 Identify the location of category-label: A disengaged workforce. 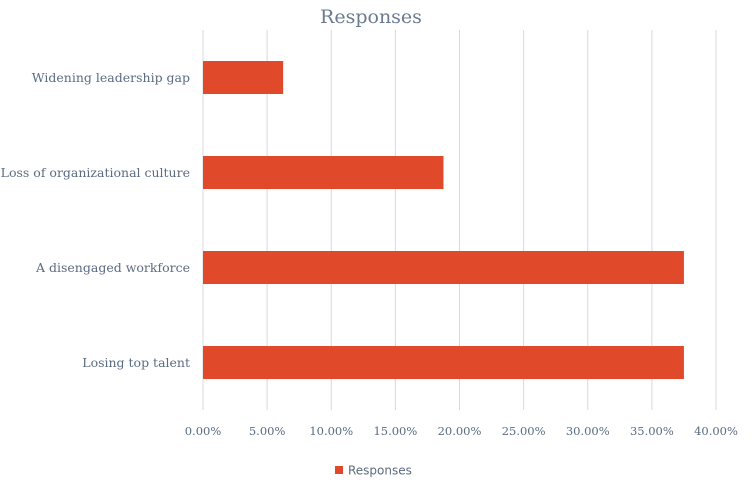
(112, 267).